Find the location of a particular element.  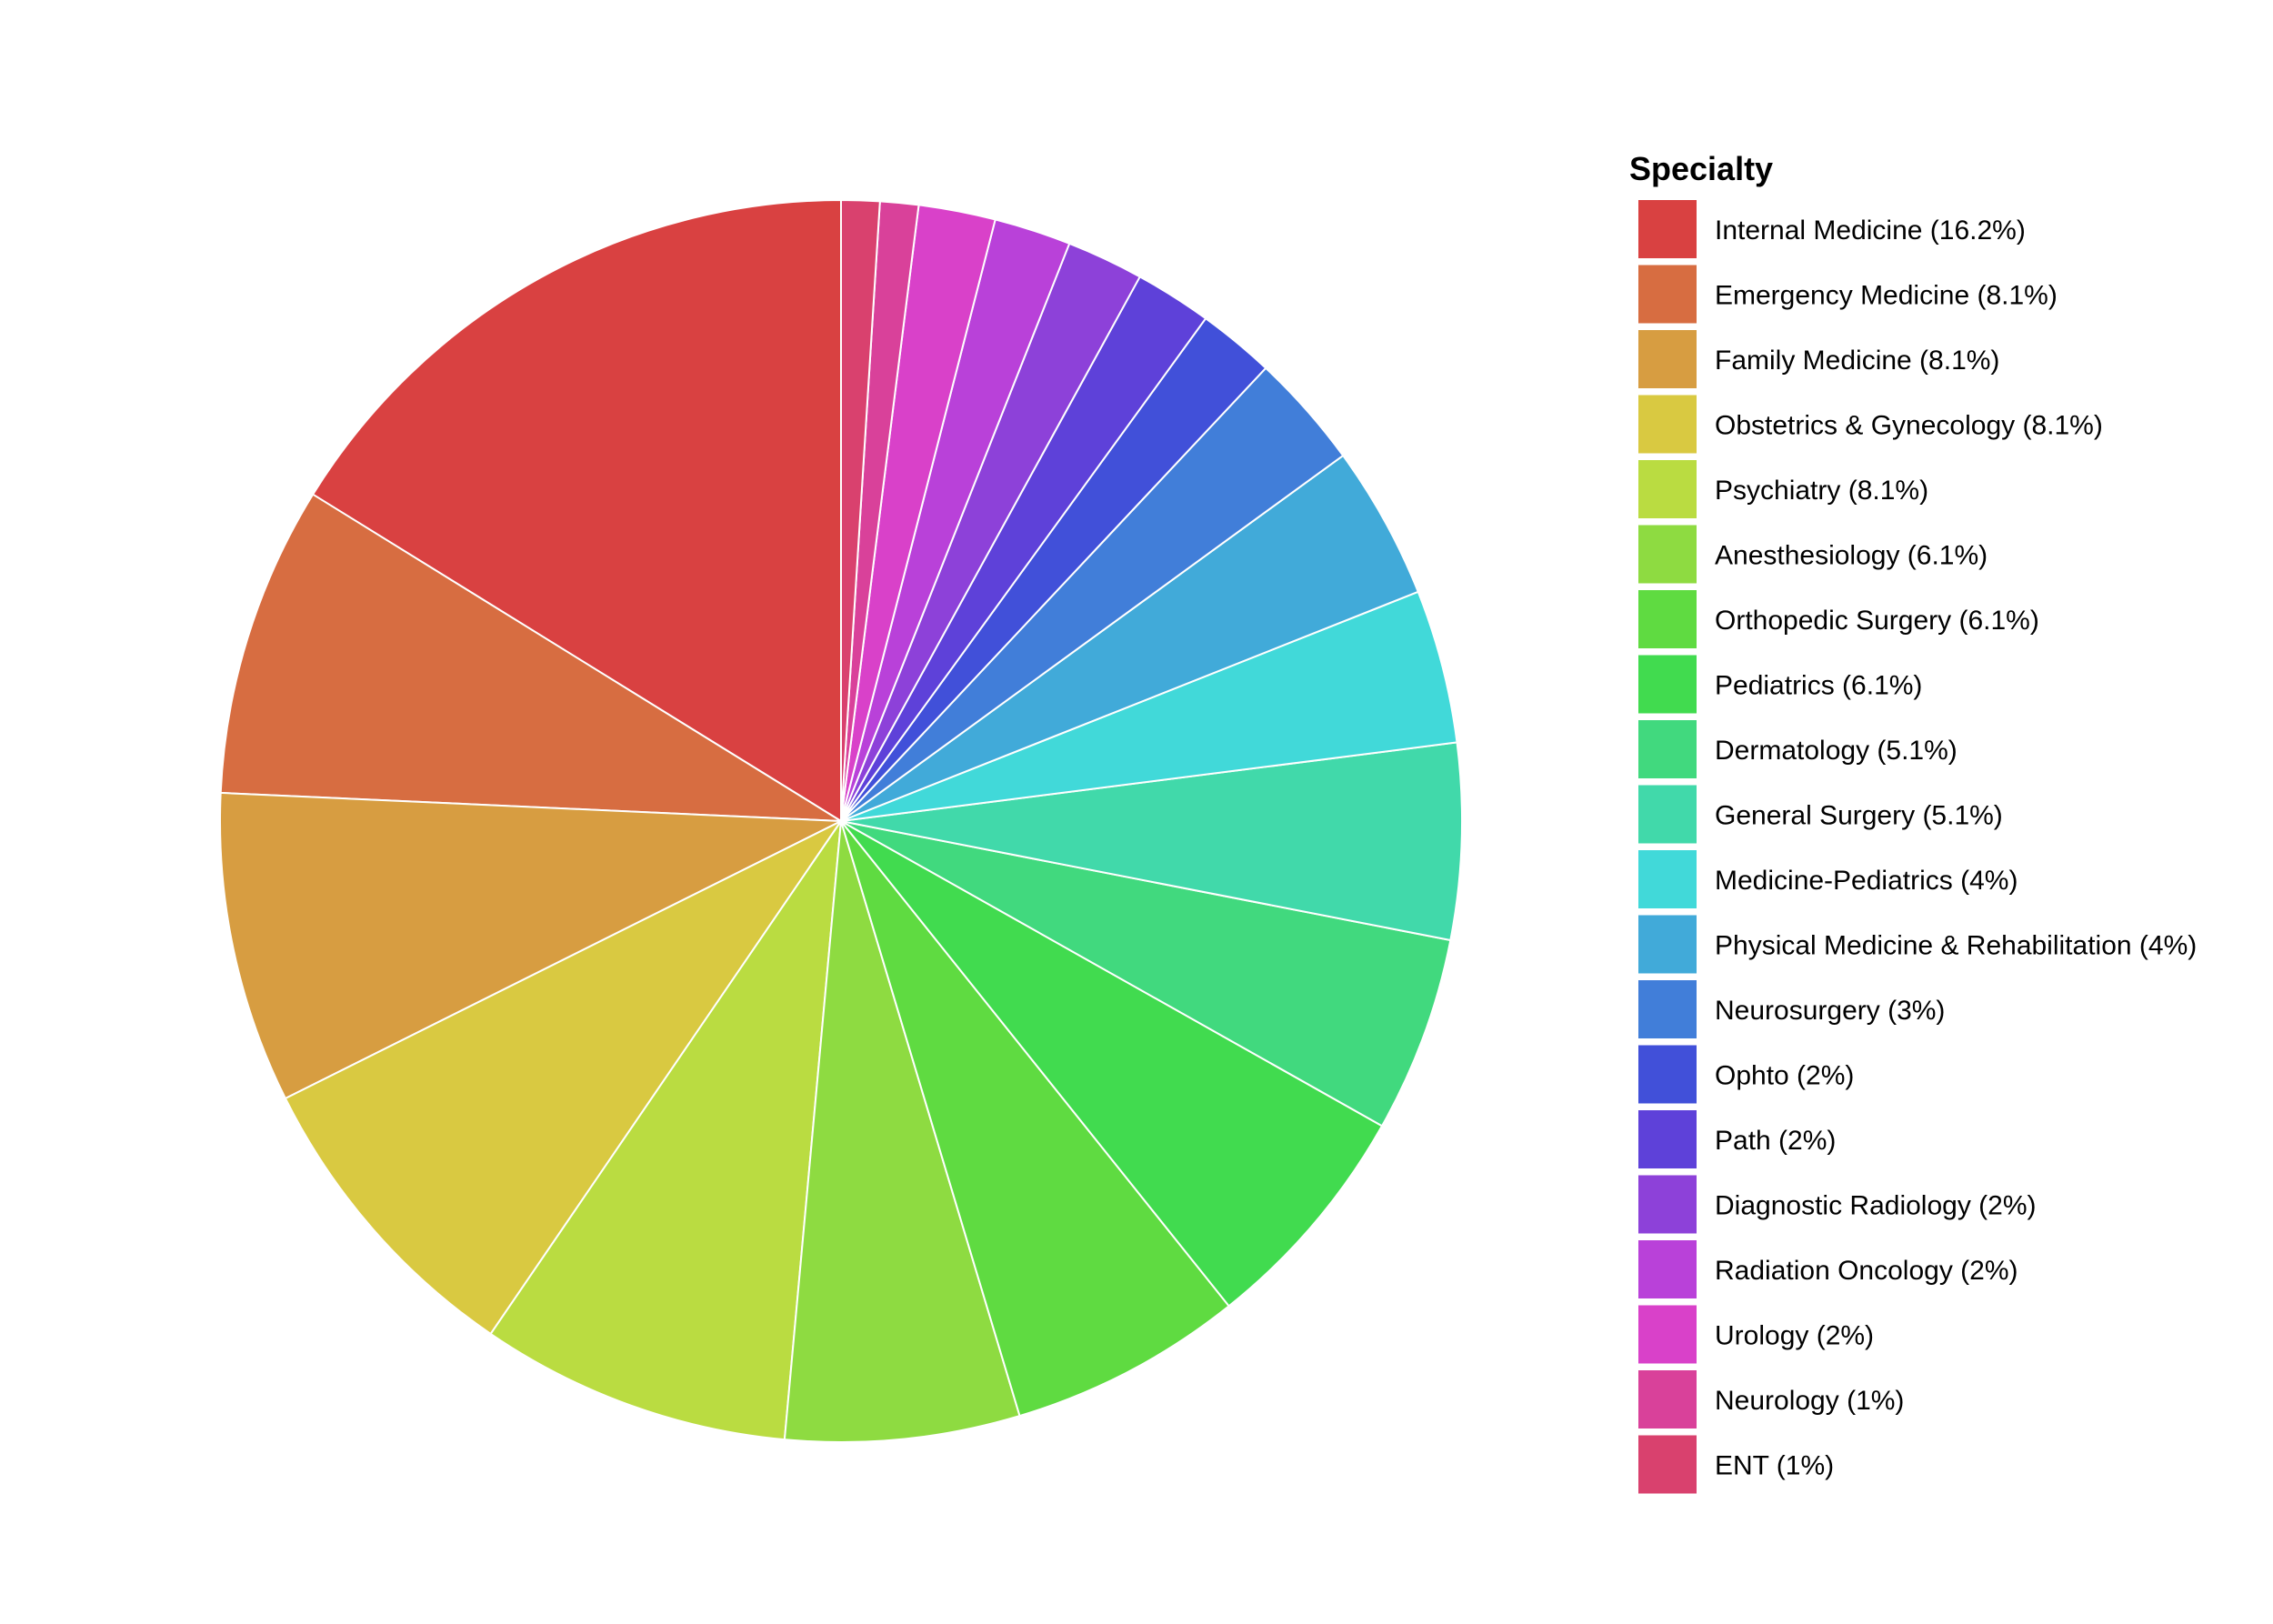

pie-slice-family-medicine is located at coordinates (532, 945).